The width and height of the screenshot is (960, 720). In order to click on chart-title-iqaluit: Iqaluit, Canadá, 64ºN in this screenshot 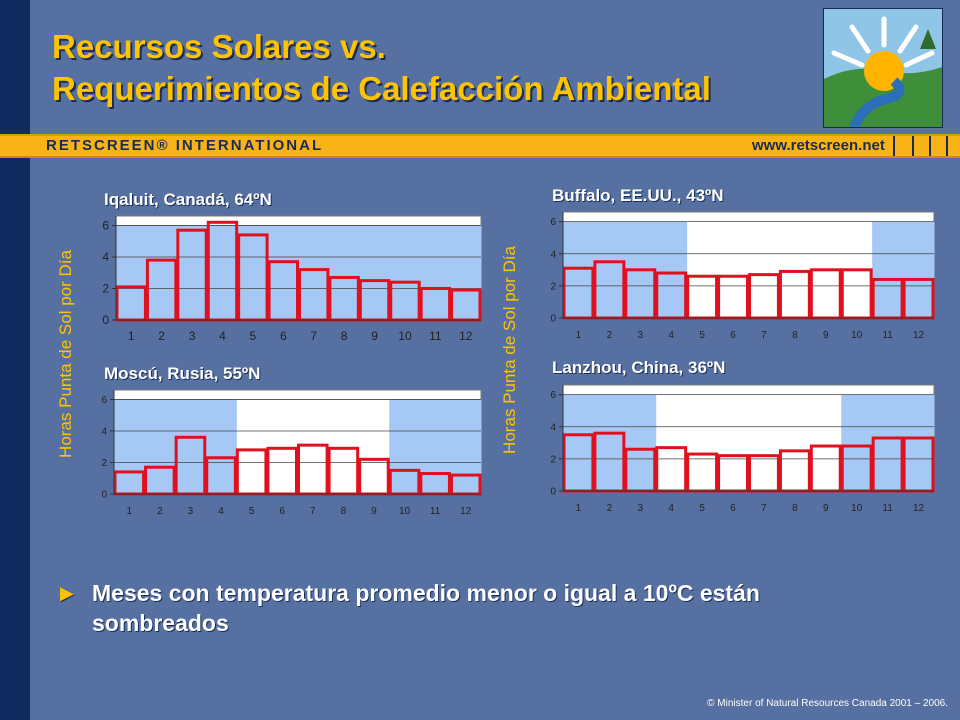, I will do `click(188, 199)`.